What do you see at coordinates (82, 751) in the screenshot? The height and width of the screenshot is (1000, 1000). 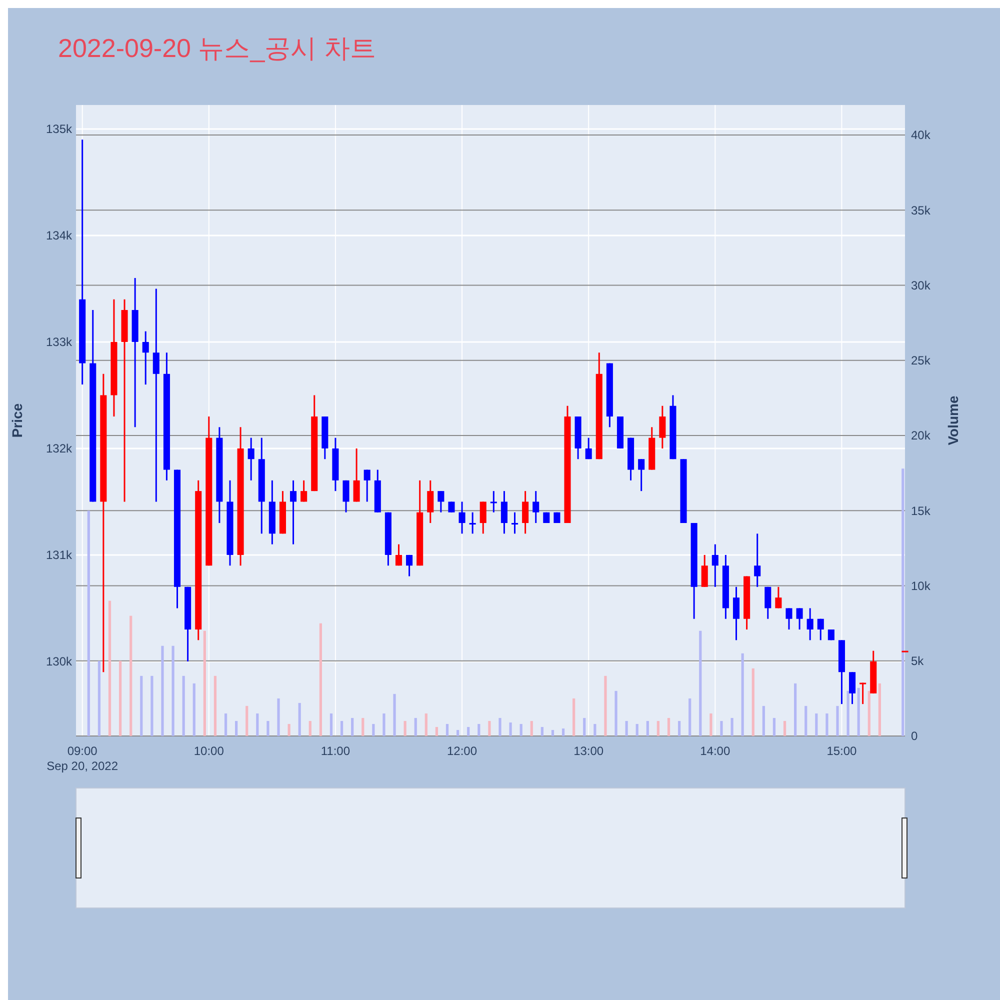 I see `x-tick-label: 09:00` at bounding box center [82, 751].